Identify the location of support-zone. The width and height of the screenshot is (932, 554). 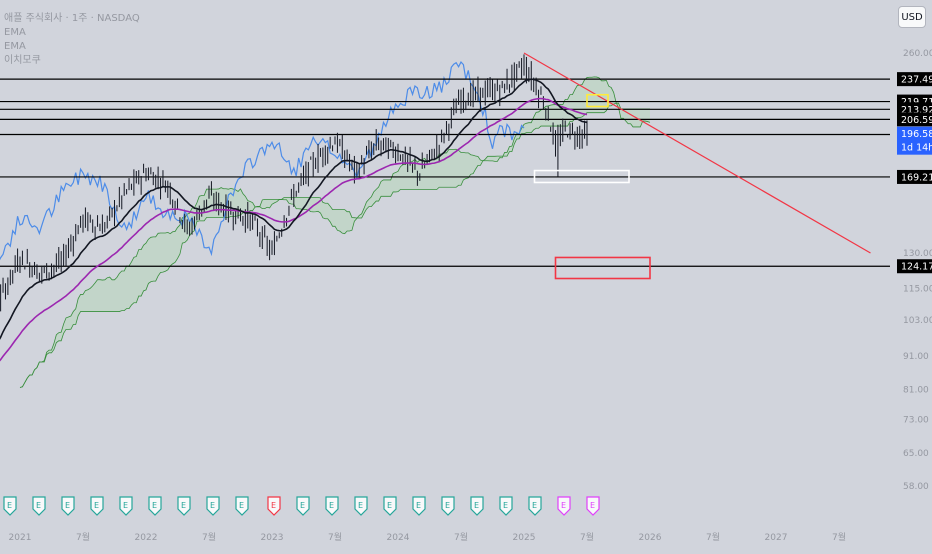
(581, 176).